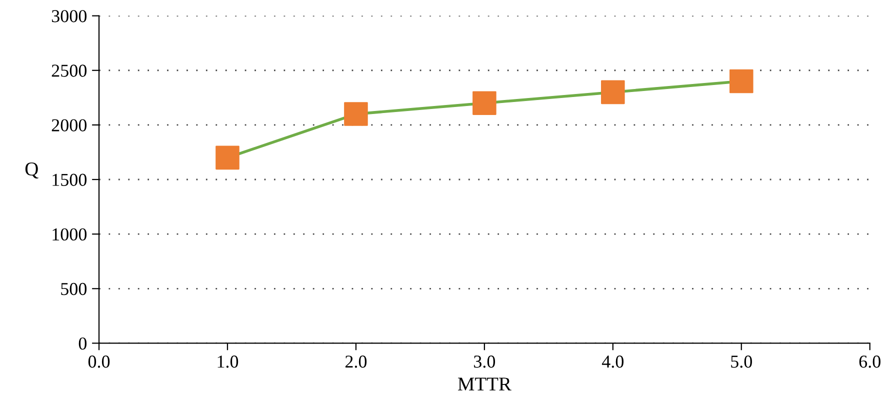 The height and width of the screenshot is (416, 884). Describe the element at coordinates (31, 170) in the screenshot. I see `y-axis-title: Q` at that location.